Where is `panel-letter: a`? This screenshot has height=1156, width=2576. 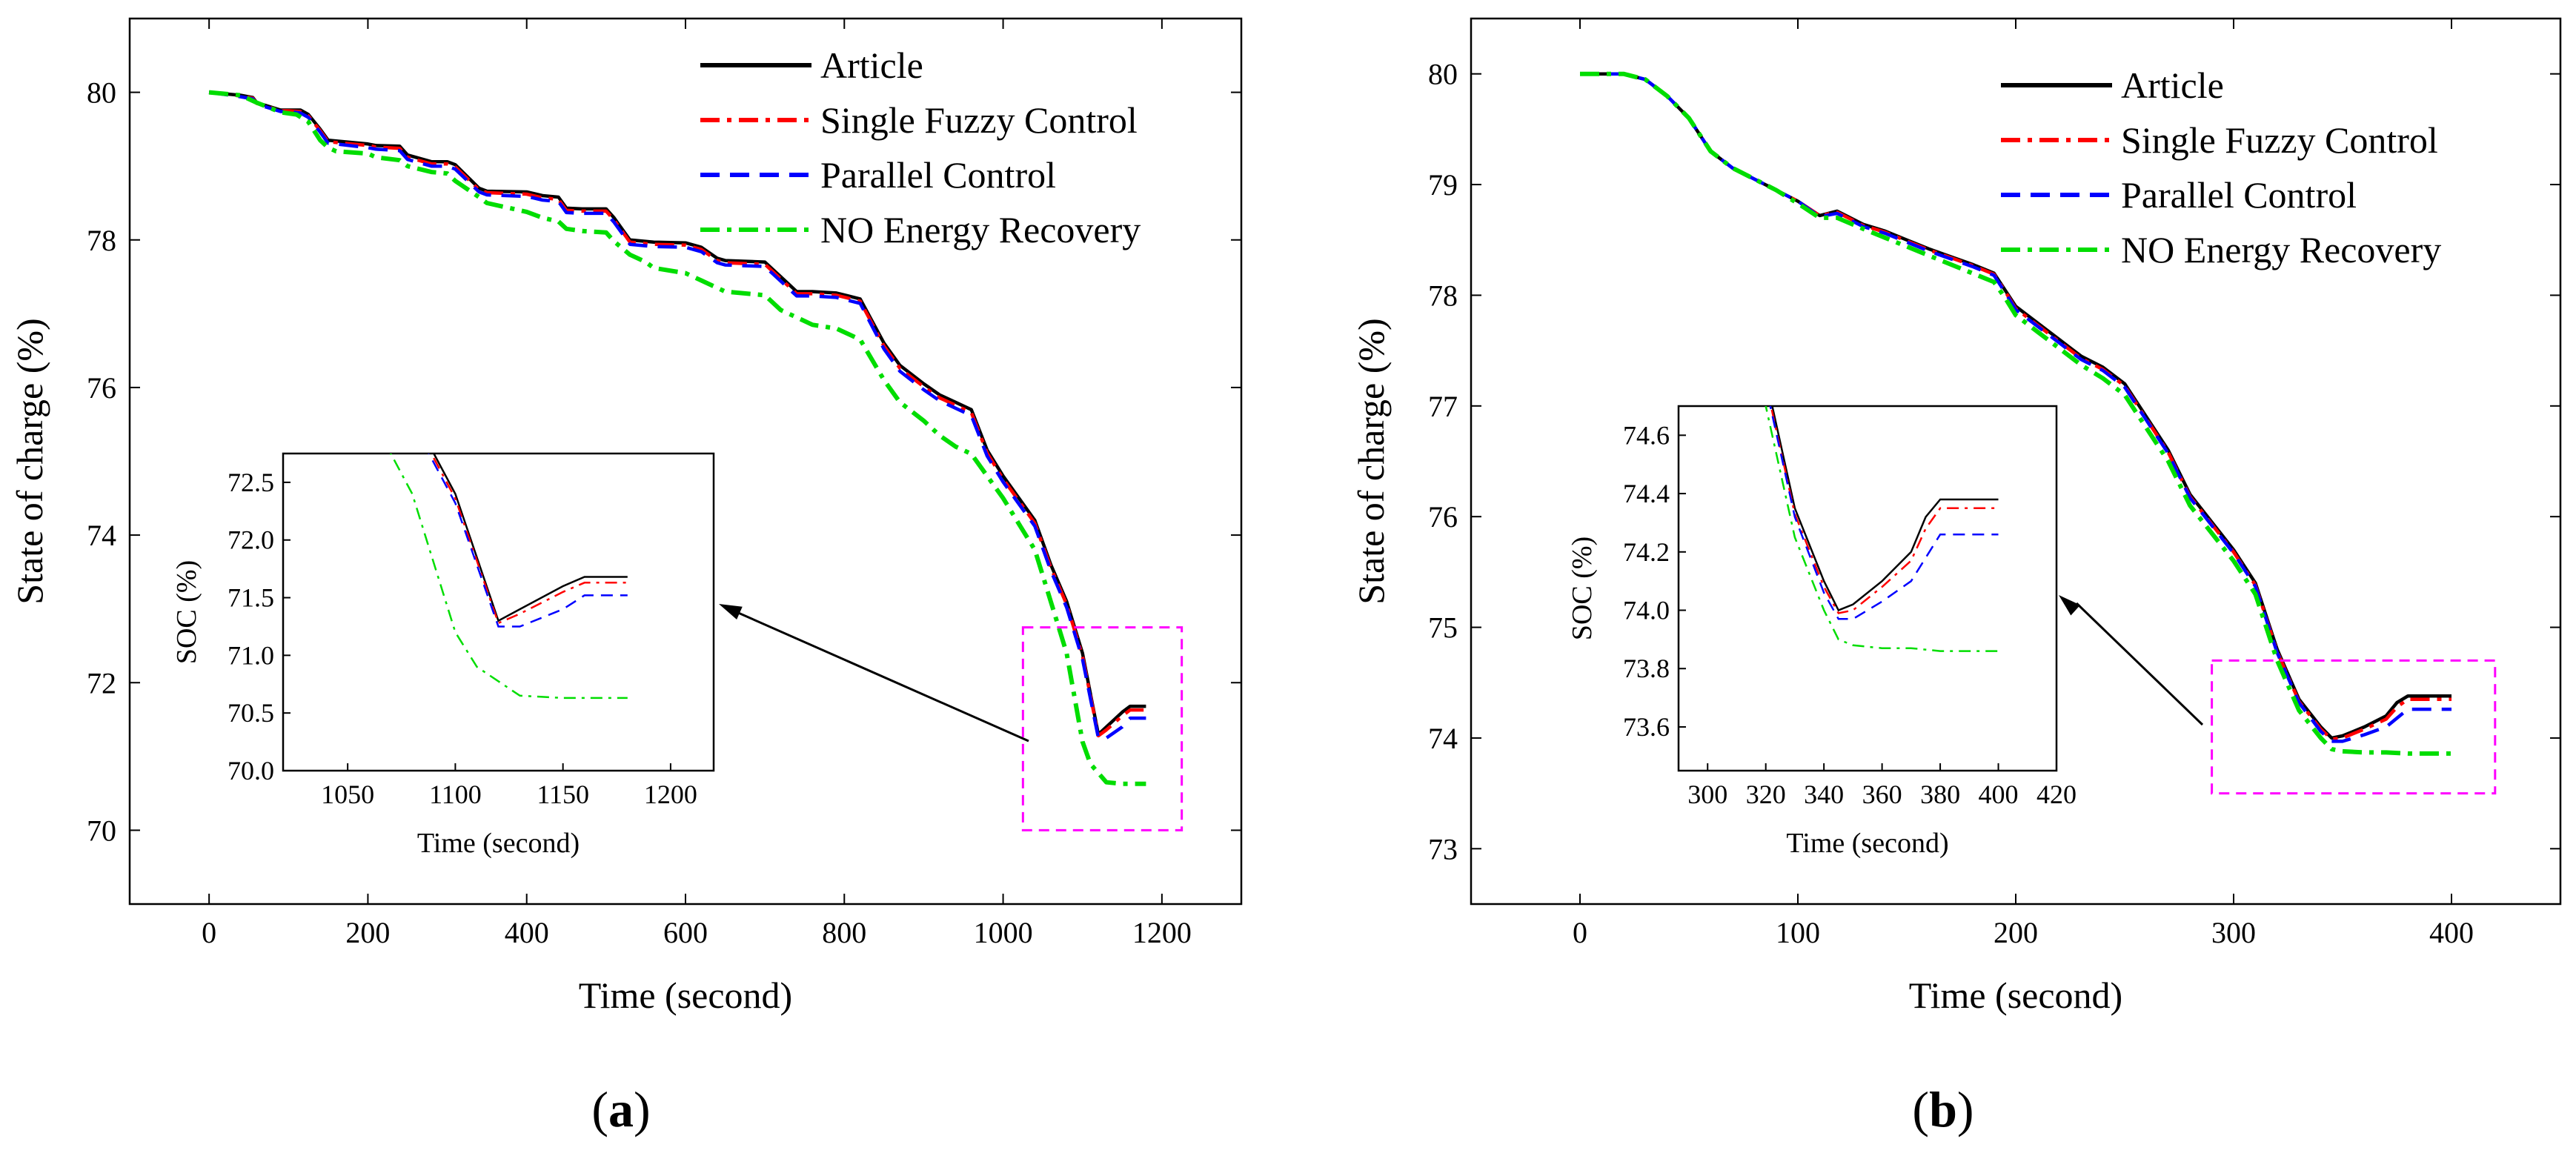
panel-letter: a is located at coordinates (621, 1109).